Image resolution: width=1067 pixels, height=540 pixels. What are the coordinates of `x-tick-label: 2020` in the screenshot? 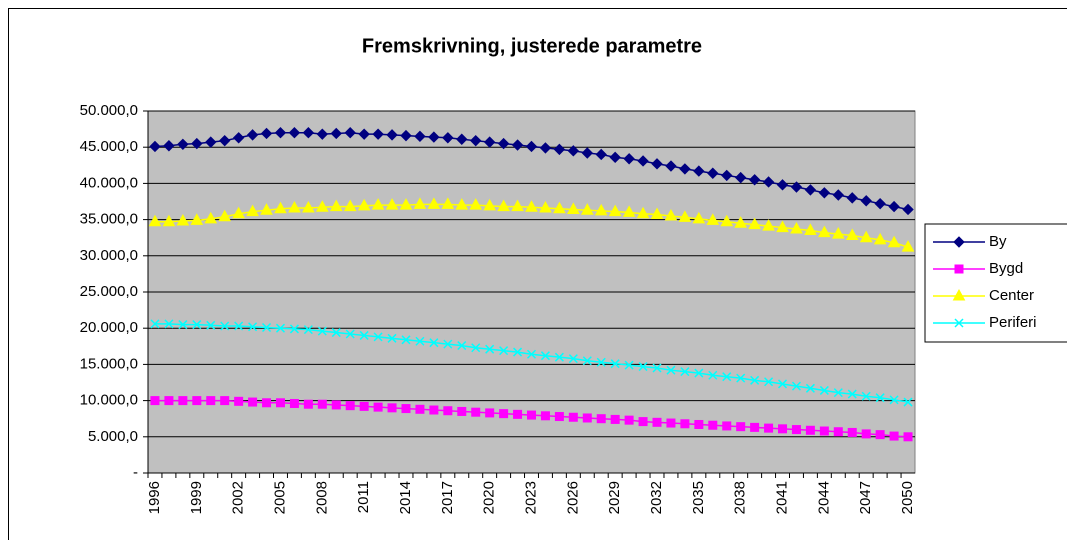 It's located at (489, 497).